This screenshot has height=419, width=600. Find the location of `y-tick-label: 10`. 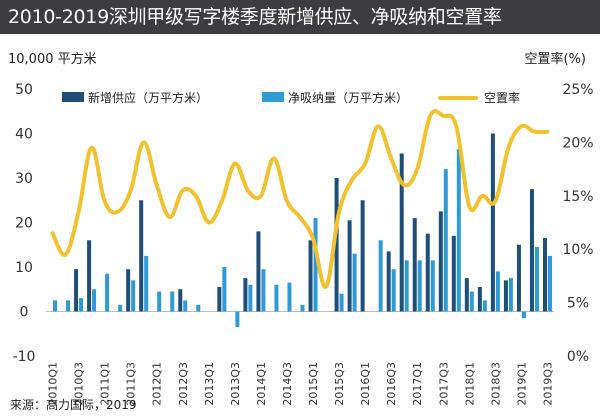

y-tick-label: 10 is located at coordinates (24, 268).